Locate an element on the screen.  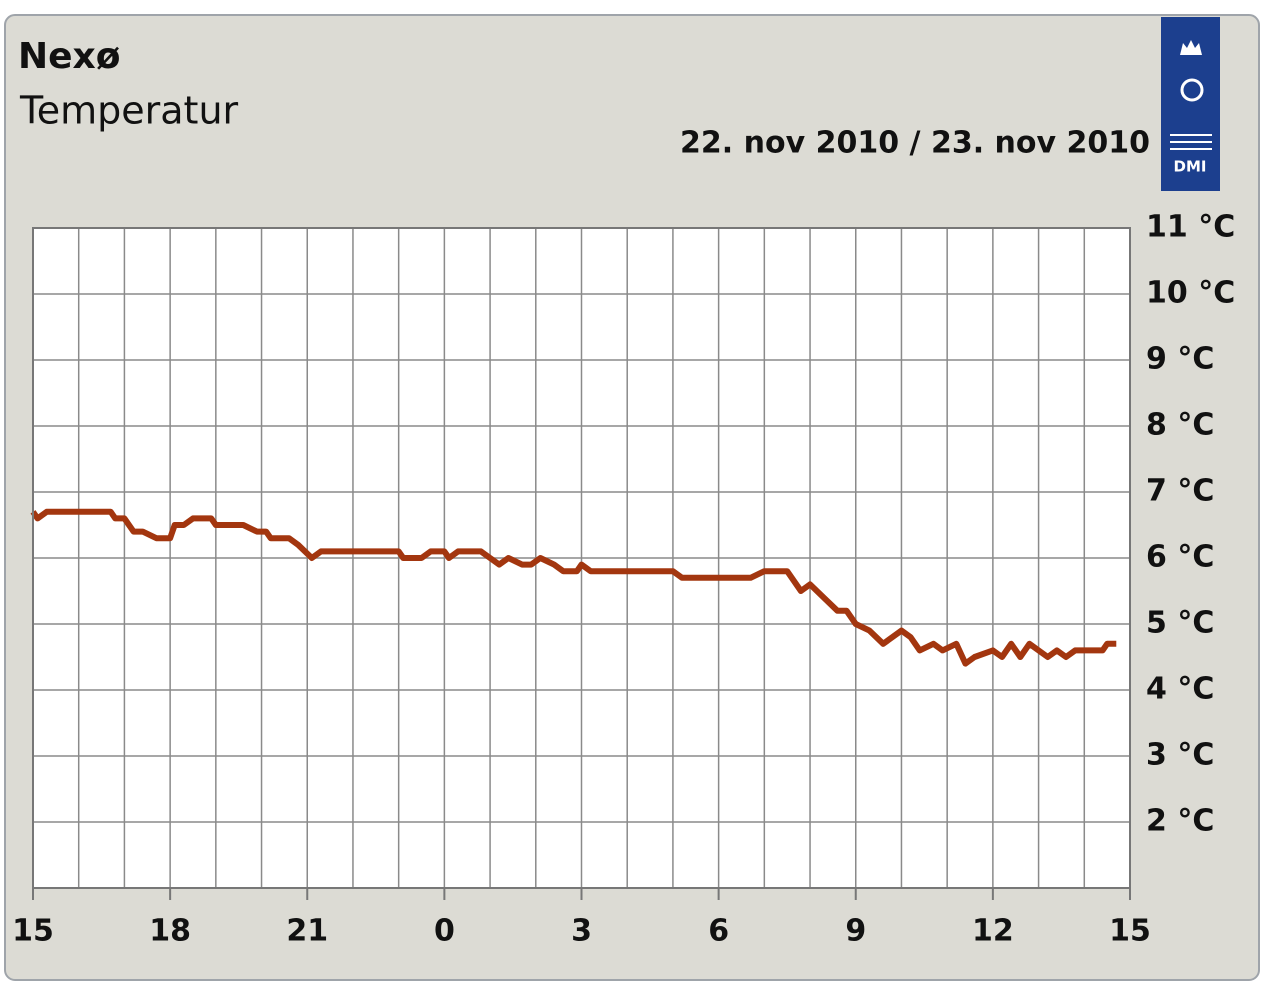
y-tick-label: 6 °C is located at coordinates (1180, 557).